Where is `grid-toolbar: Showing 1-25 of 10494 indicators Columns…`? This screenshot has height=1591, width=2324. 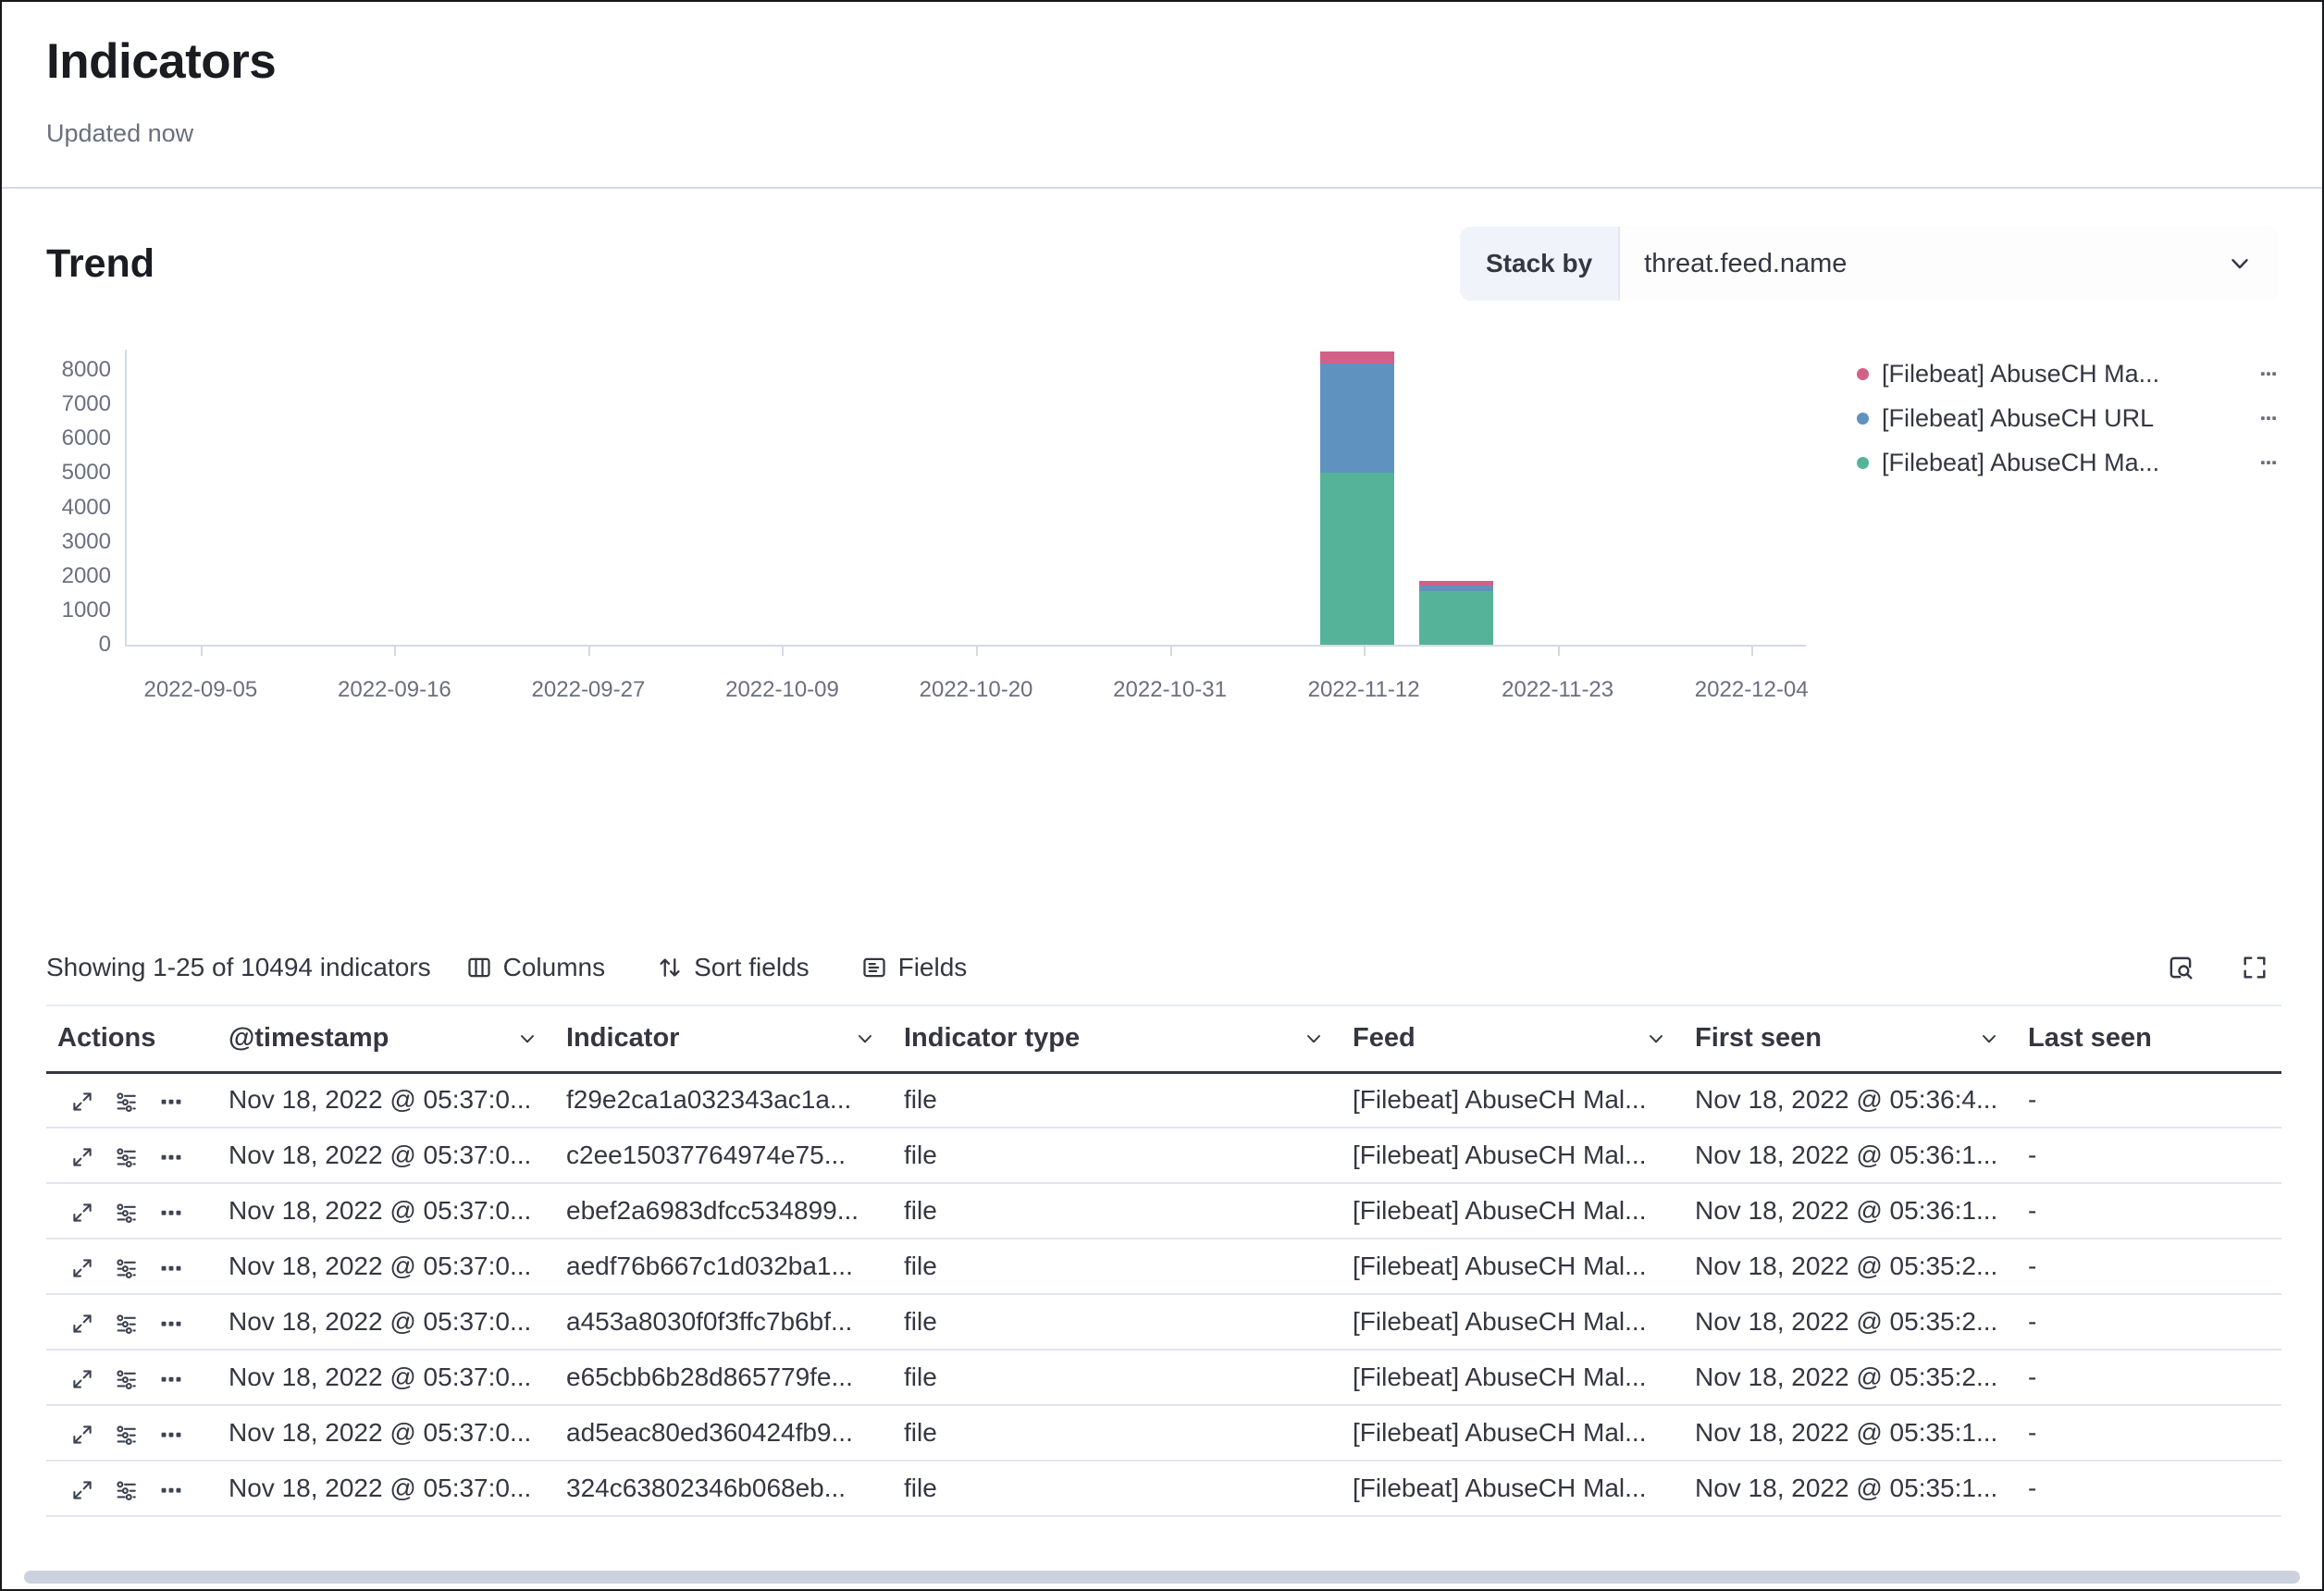
grid-toolbar: Showing 1-25 of 10494 indicators Columns… is located at coordinates (1162, 968).